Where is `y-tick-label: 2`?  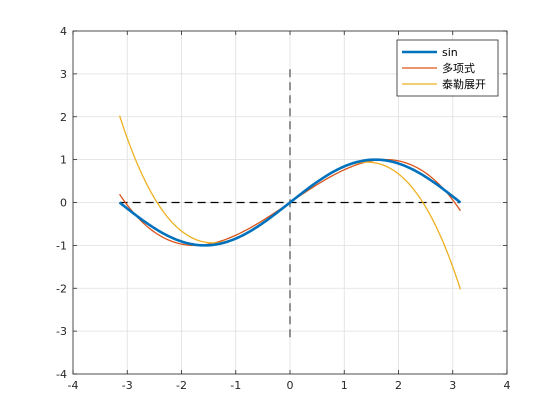
y-tick-label: 2 is located at coordinates (63, 117).